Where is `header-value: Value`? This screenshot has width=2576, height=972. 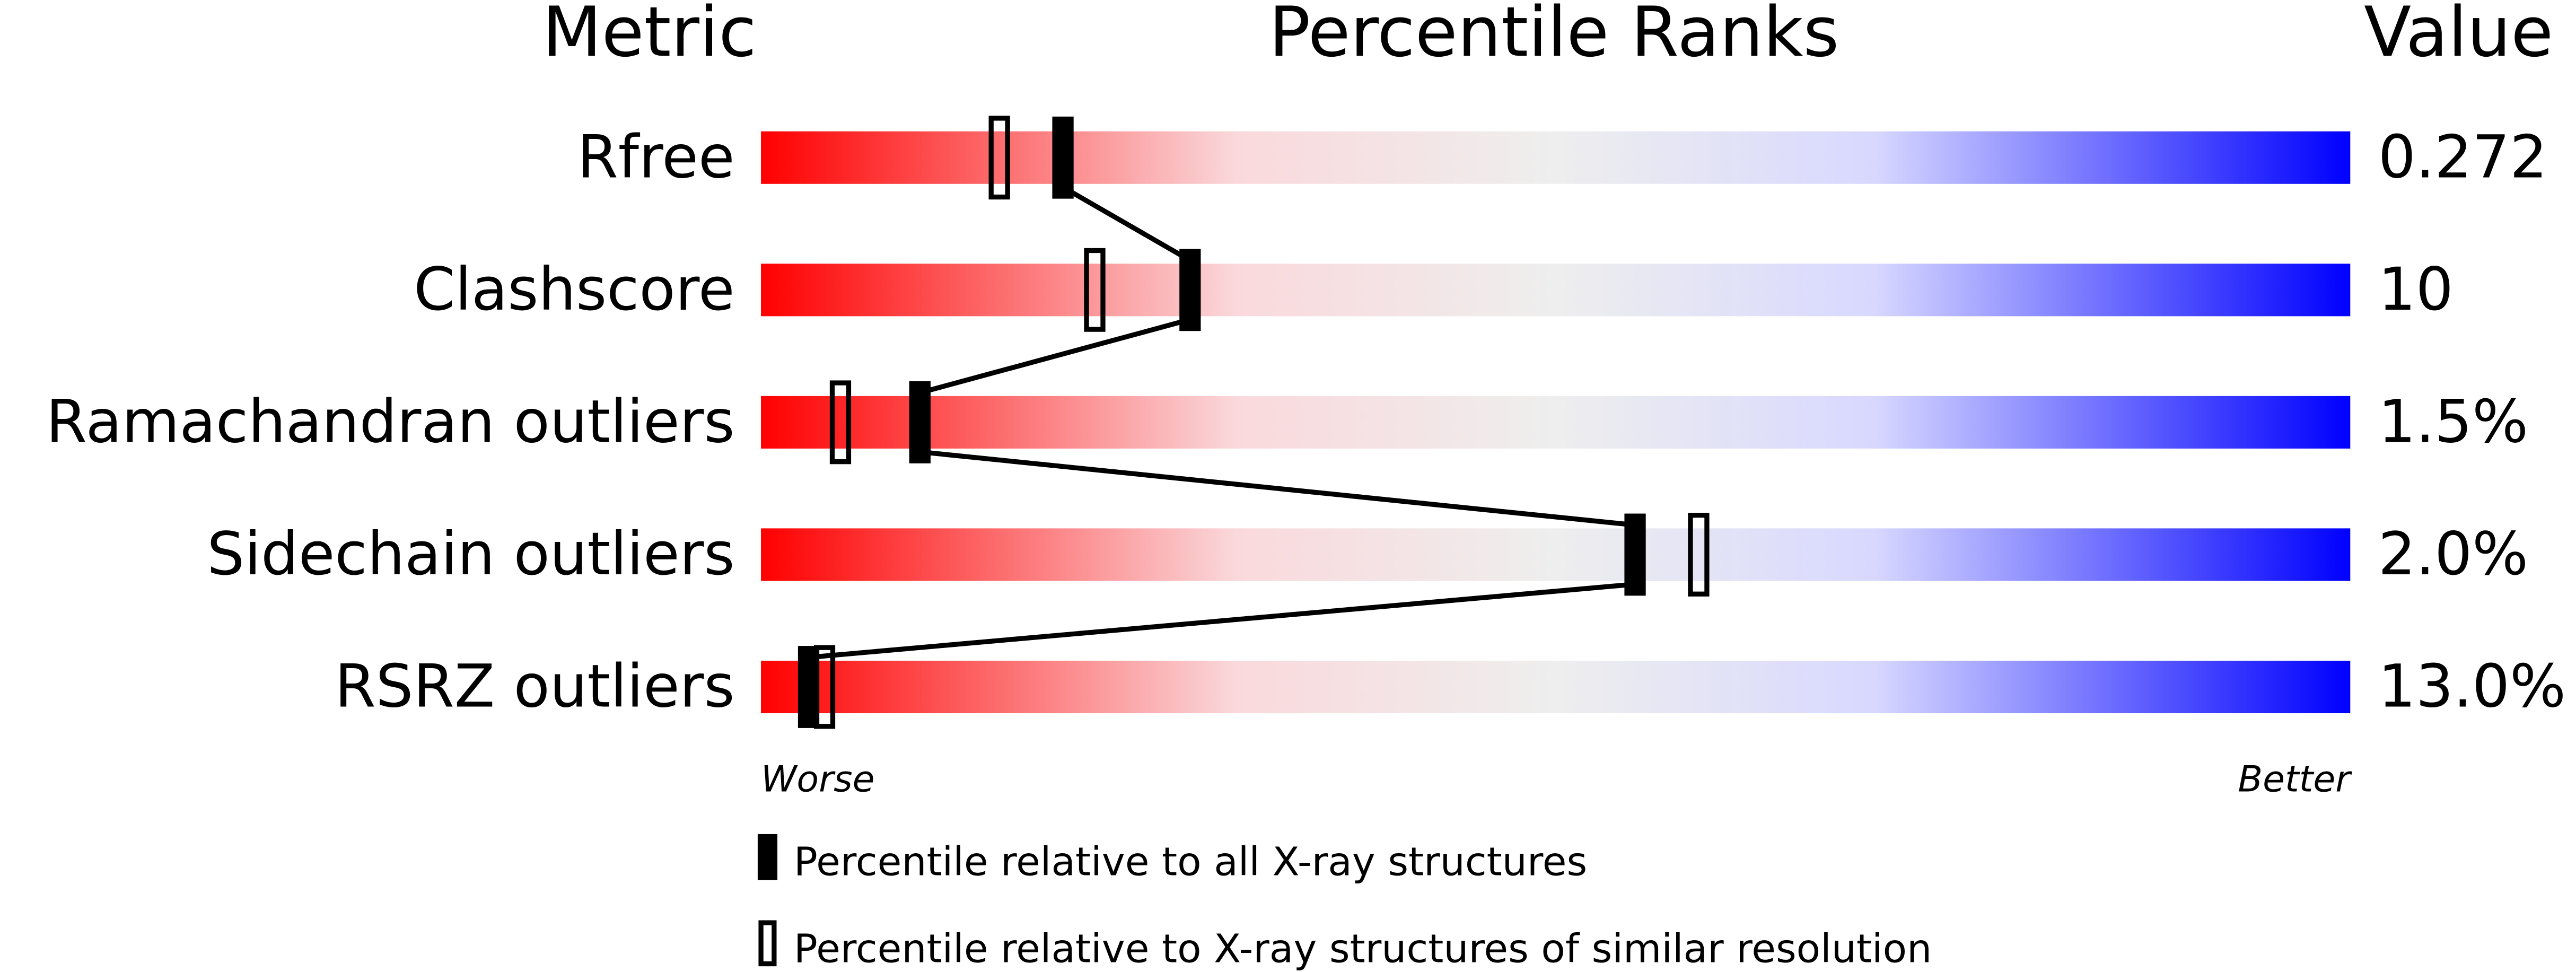
header-value: Value is located at coordinates (2458, 36).